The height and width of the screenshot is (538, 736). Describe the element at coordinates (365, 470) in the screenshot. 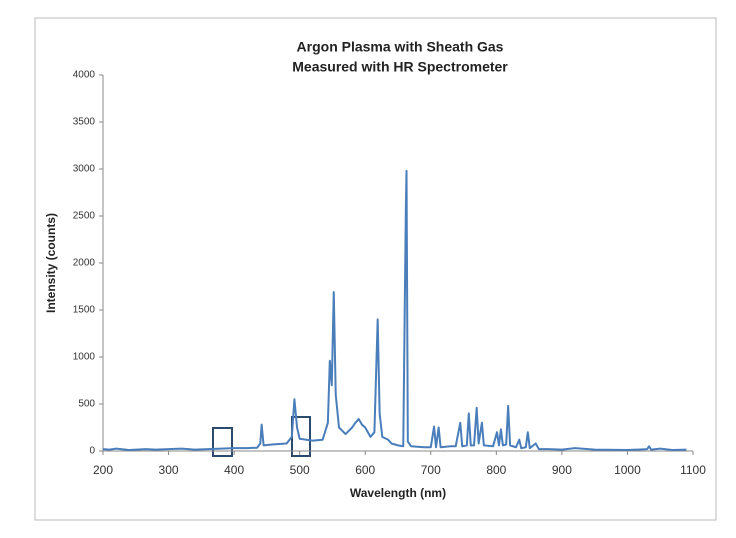

I see `x-tick-label: 600` at that location.